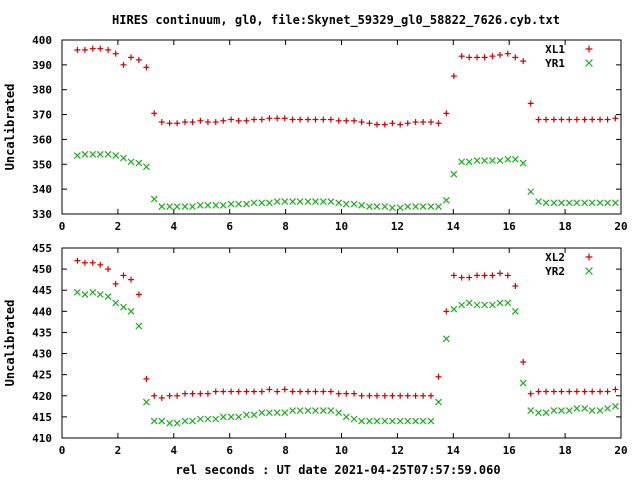 The height and width of the screenshot is (480, 640). What do you see at coordinates (62, 226) in the screenshot?
I see `x-tick-label: 0` at bounding box center [62, 226].